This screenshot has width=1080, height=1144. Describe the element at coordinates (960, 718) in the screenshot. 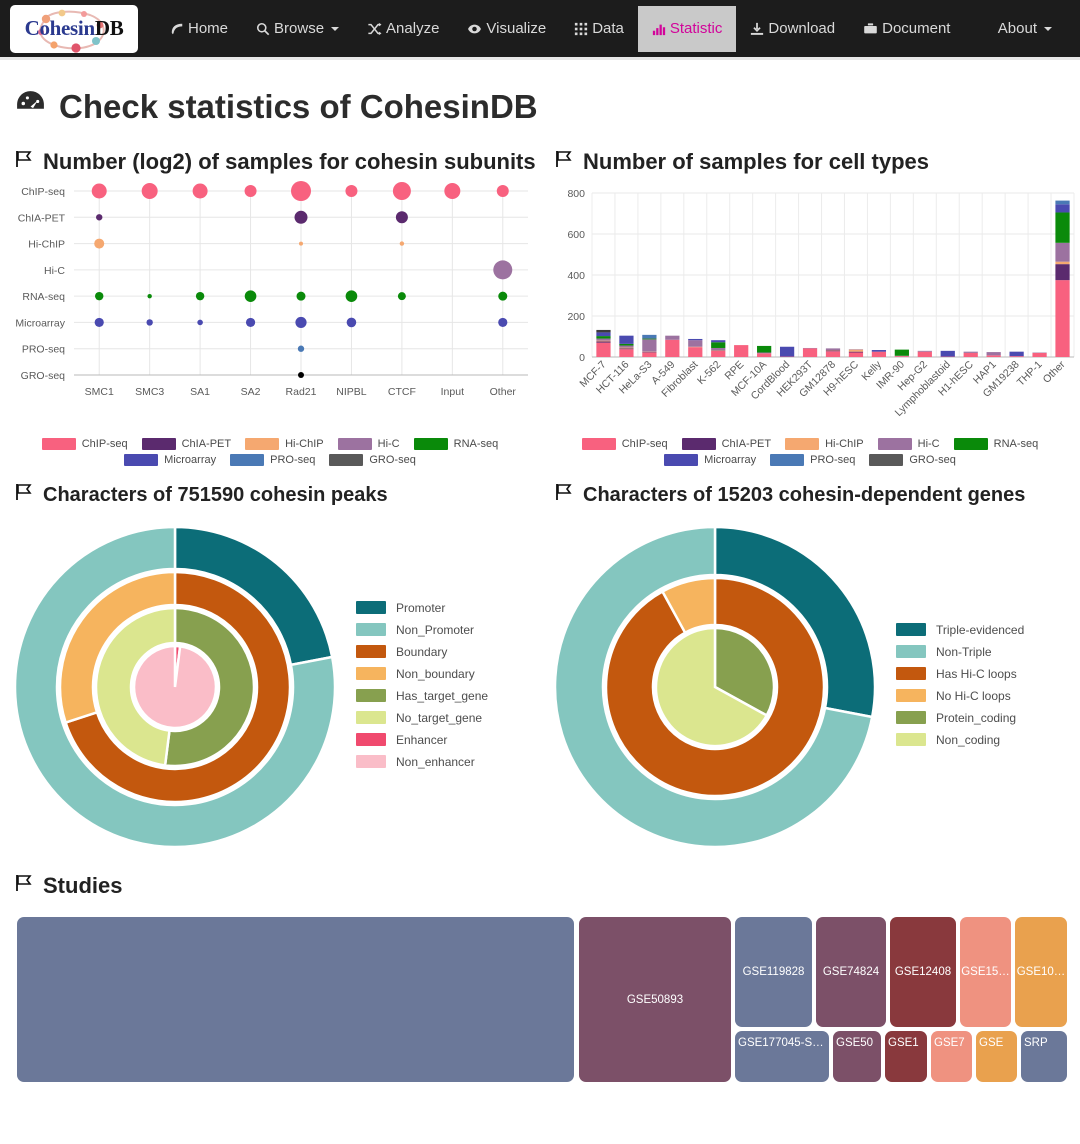

I see `legend-item: Protein_coding` at that location.